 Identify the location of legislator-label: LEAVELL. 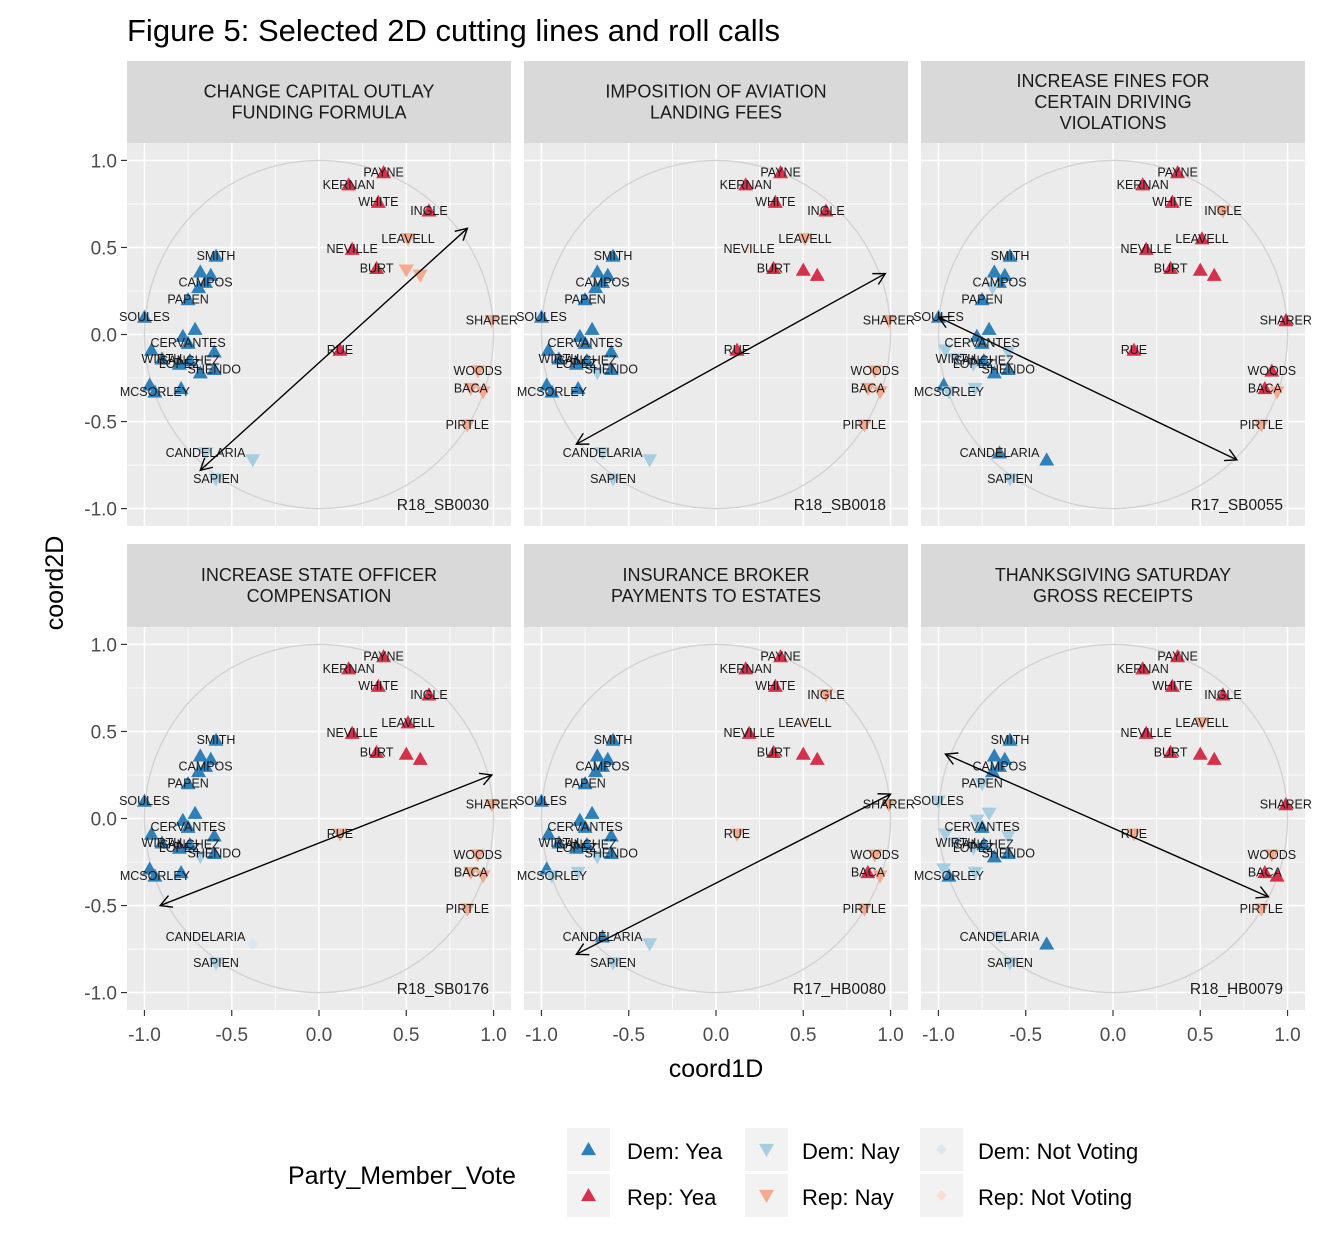
(1201, 239).